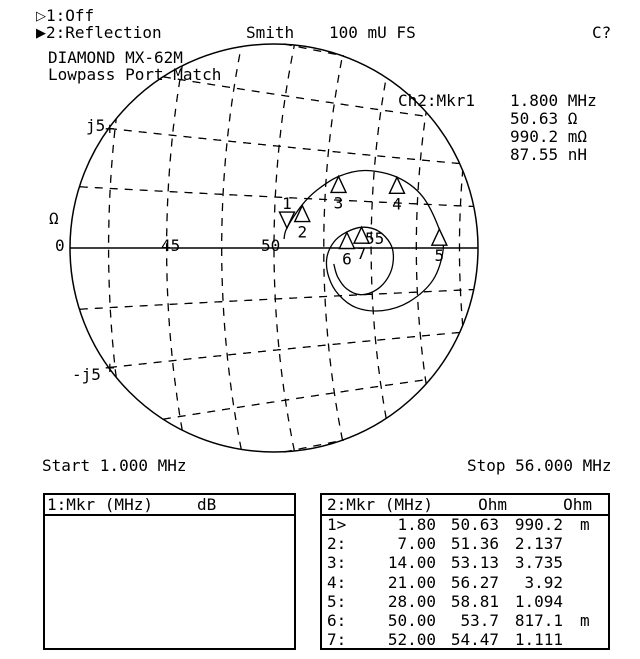  Describe the element at coordinates (100, 504) in the screenshot. I see `ch1-table-header: 1:Mkr (MHz)` at that location.